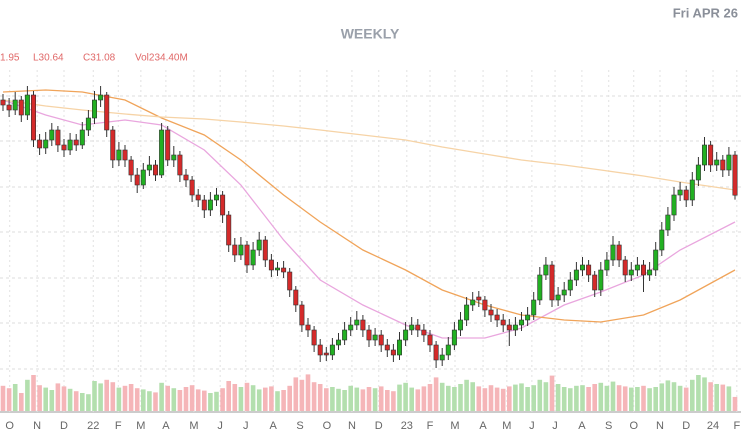 The width and height of the screenshot is (741, 442). What do you see at coordinates (407, 426) in the screenshot?
I see `x-tick-label: 23` at bounding box center [407, 426].